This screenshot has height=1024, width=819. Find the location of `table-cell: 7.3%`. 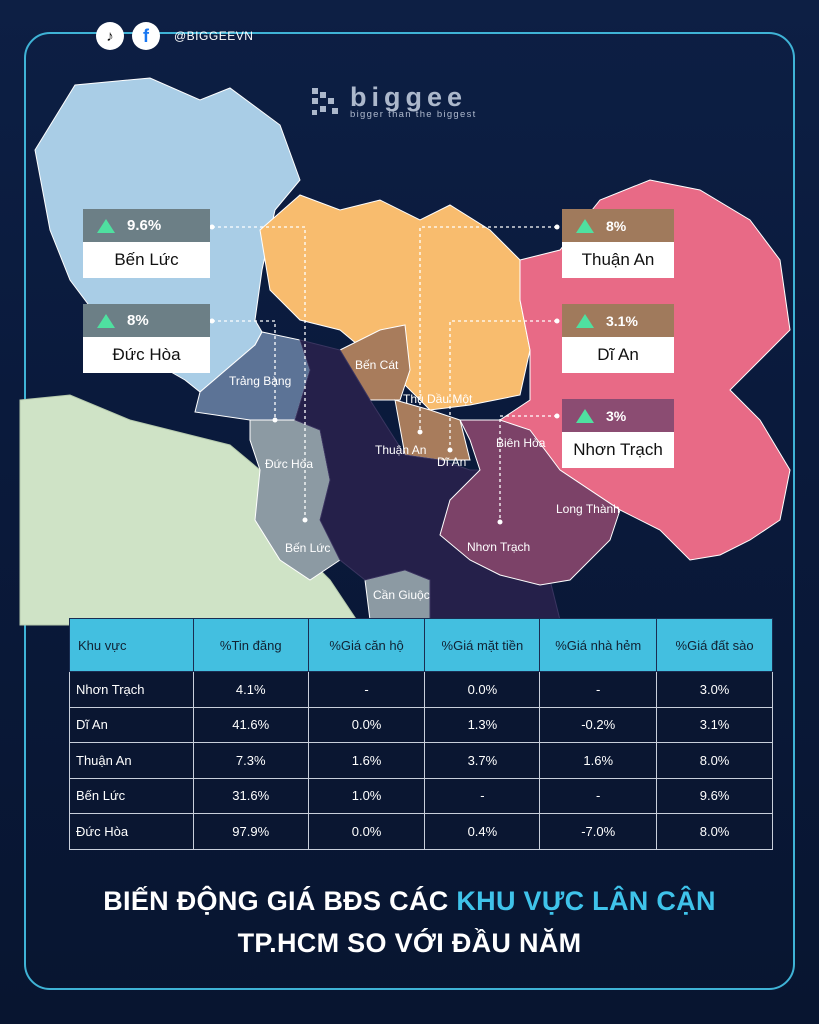

table-cell: 7.3% is located at coordinates (250, 760).